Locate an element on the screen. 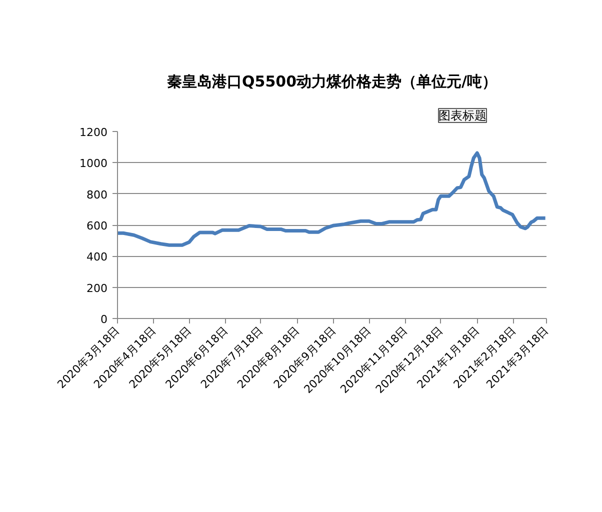  y-tick-label: 1000 is located at coordinates (94, 163).